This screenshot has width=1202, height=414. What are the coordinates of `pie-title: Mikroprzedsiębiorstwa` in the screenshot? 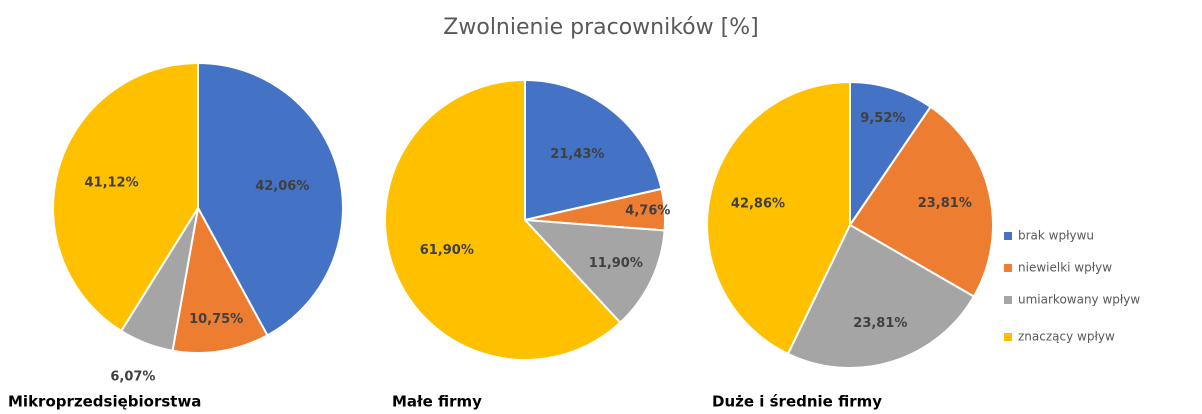 It's located at (104, 402).